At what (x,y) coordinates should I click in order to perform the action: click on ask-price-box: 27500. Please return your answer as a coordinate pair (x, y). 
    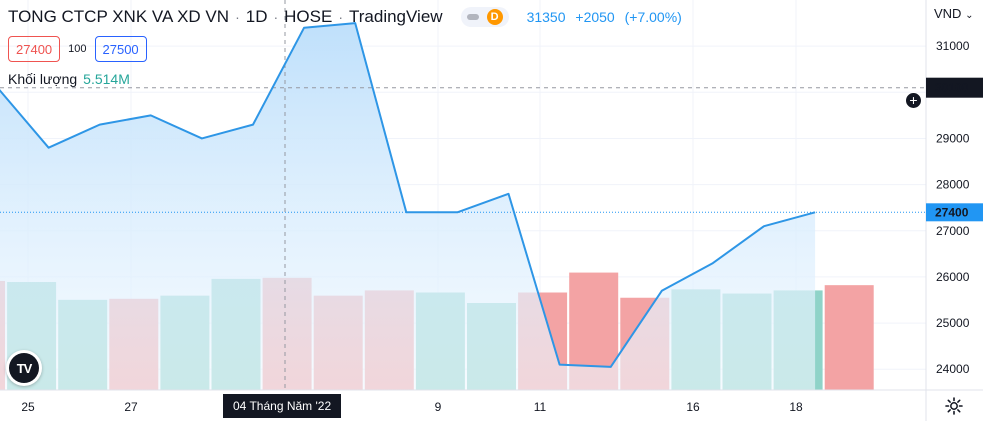
    Looking at the image, I should click on (120, 49).